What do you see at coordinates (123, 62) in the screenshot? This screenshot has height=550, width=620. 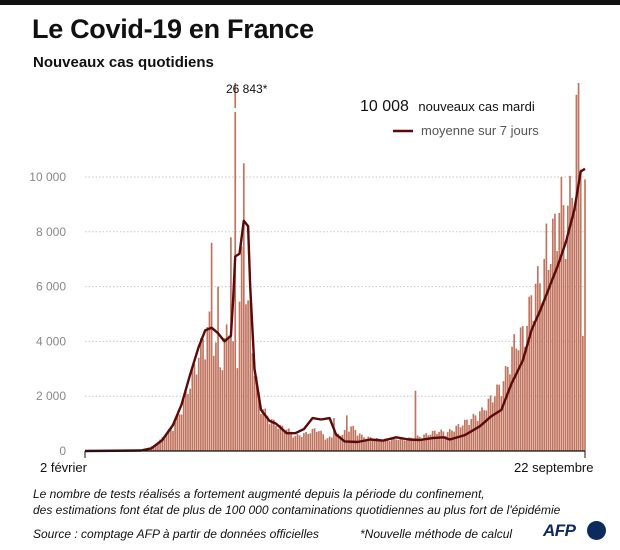 I see `chart-subtitle: Nouveaux cas quotidiens` at bounding box center [123, 62].